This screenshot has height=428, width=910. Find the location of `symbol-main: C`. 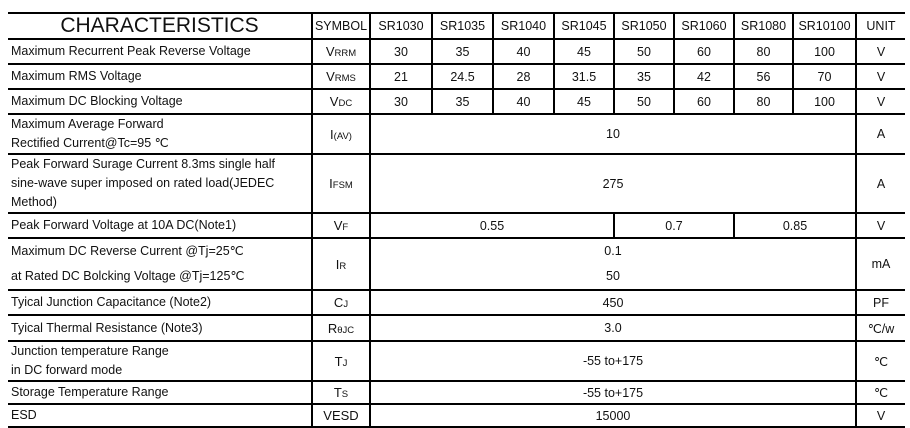

symbol-main: C is located at coordinates (338, 302).